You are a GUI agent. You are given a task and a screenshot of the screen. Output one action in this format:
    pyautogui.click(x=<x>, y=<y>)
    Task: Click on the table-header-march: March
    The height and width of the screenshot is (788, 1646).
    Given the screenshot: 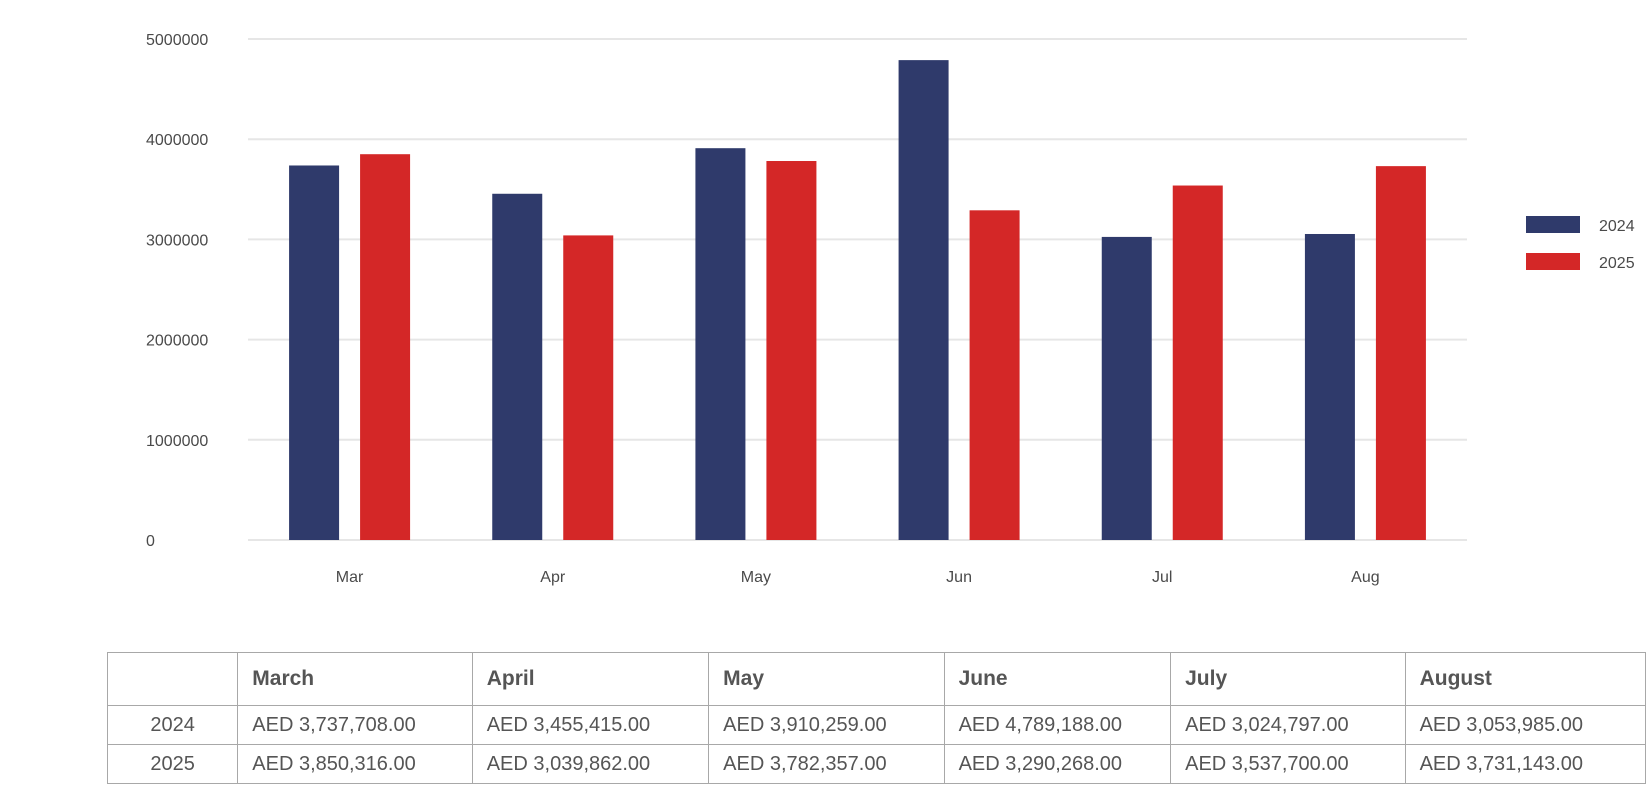 What is the action you would take?
    pyautogui.click(x=355, y=679)
    